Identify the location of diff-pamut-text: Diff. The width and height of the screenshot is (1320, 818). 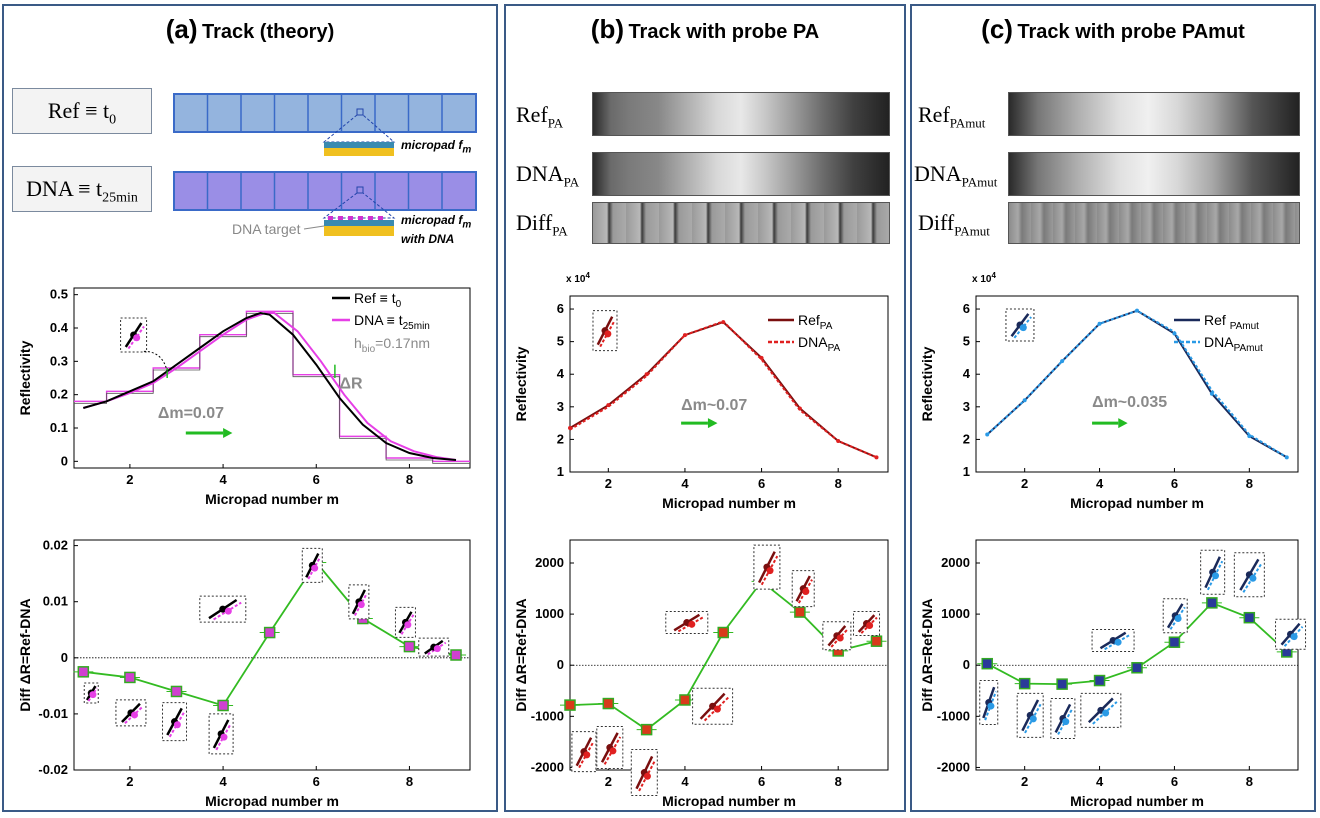
(936, 222).